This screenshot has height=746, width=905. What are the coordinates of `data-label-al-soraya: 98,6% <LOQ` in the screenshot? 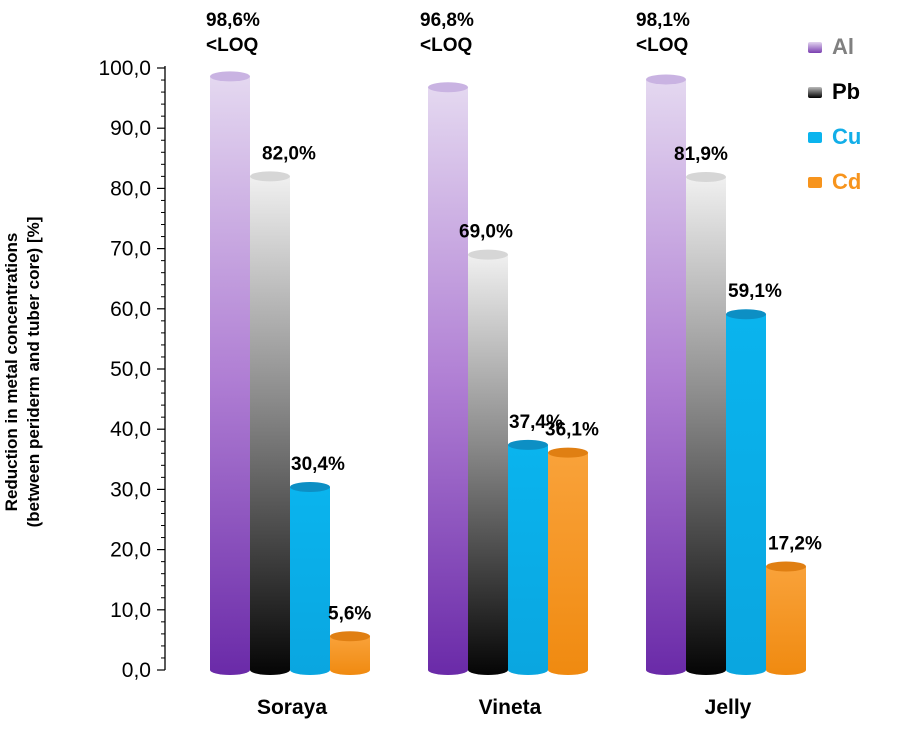 It's located at (233, 33).